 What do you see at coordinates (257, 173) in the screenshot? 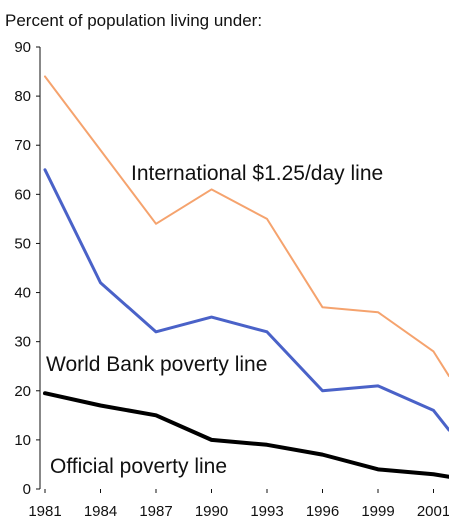
I see `international-series-label: International $1.25/day line` at bounding box center [257, 173].